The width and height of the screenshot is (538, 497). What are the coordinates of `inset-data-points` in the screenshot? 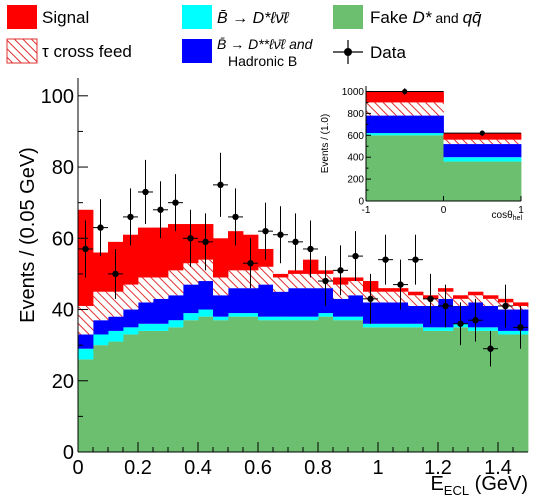 It's located at (443, 112).